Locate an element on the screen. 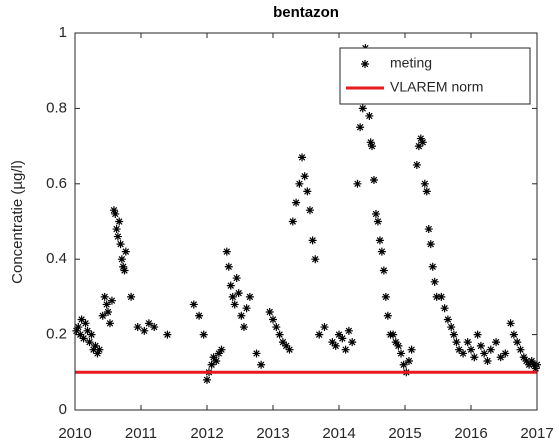  x-tick-label: 2012 is located at coordinates (206, 433).